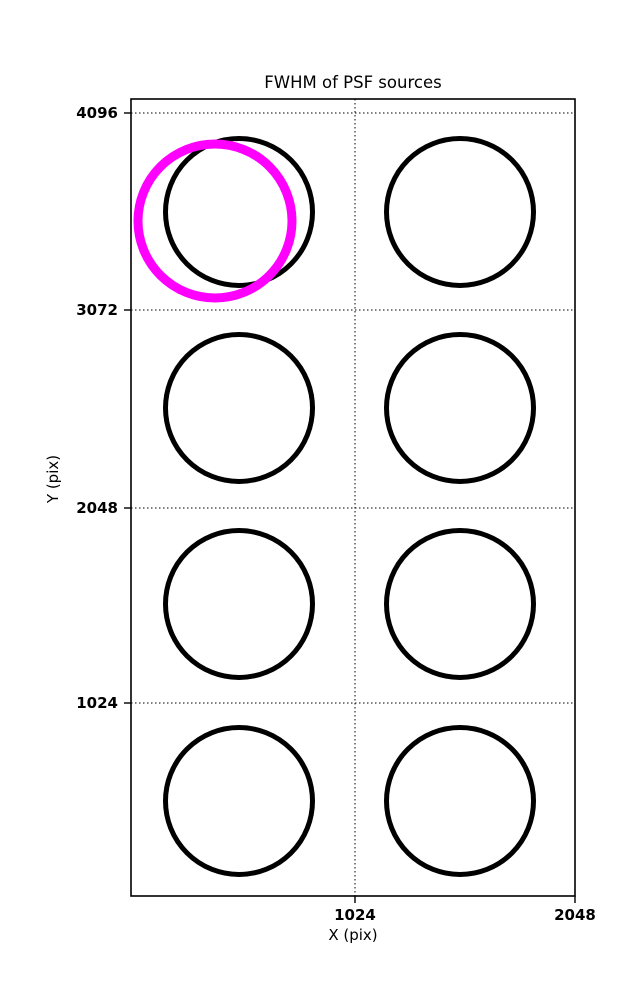 The height and width of the screenshot is (1000, 637). Describe the element at coordinates (575, 915) in the screenshot. I see `xtick-label-2048: 2048` at that location.